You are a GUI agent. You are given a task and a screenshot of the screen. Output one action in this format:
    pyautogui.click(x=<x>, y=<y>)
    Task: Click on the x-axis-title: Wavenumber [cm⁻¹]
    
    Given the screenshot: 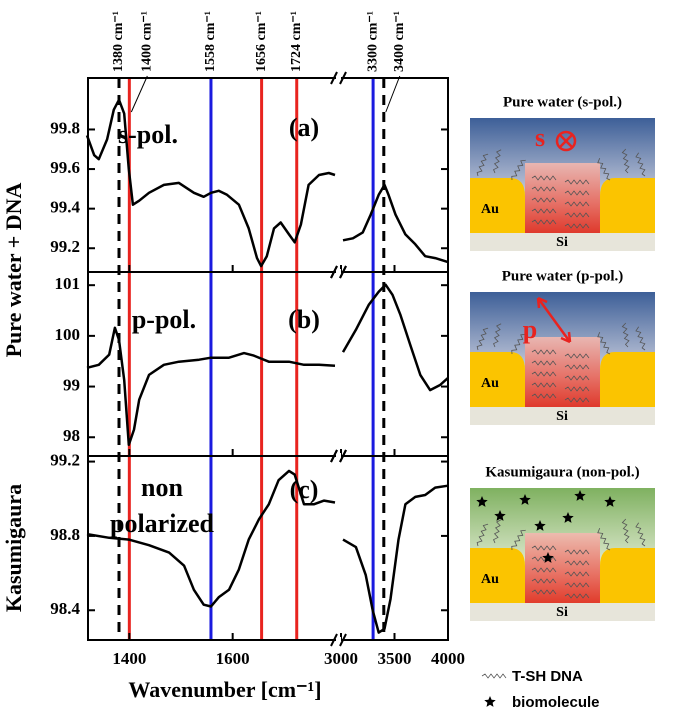 What is the action you would take?
    pyautogui.click(x=224, y=689)
    